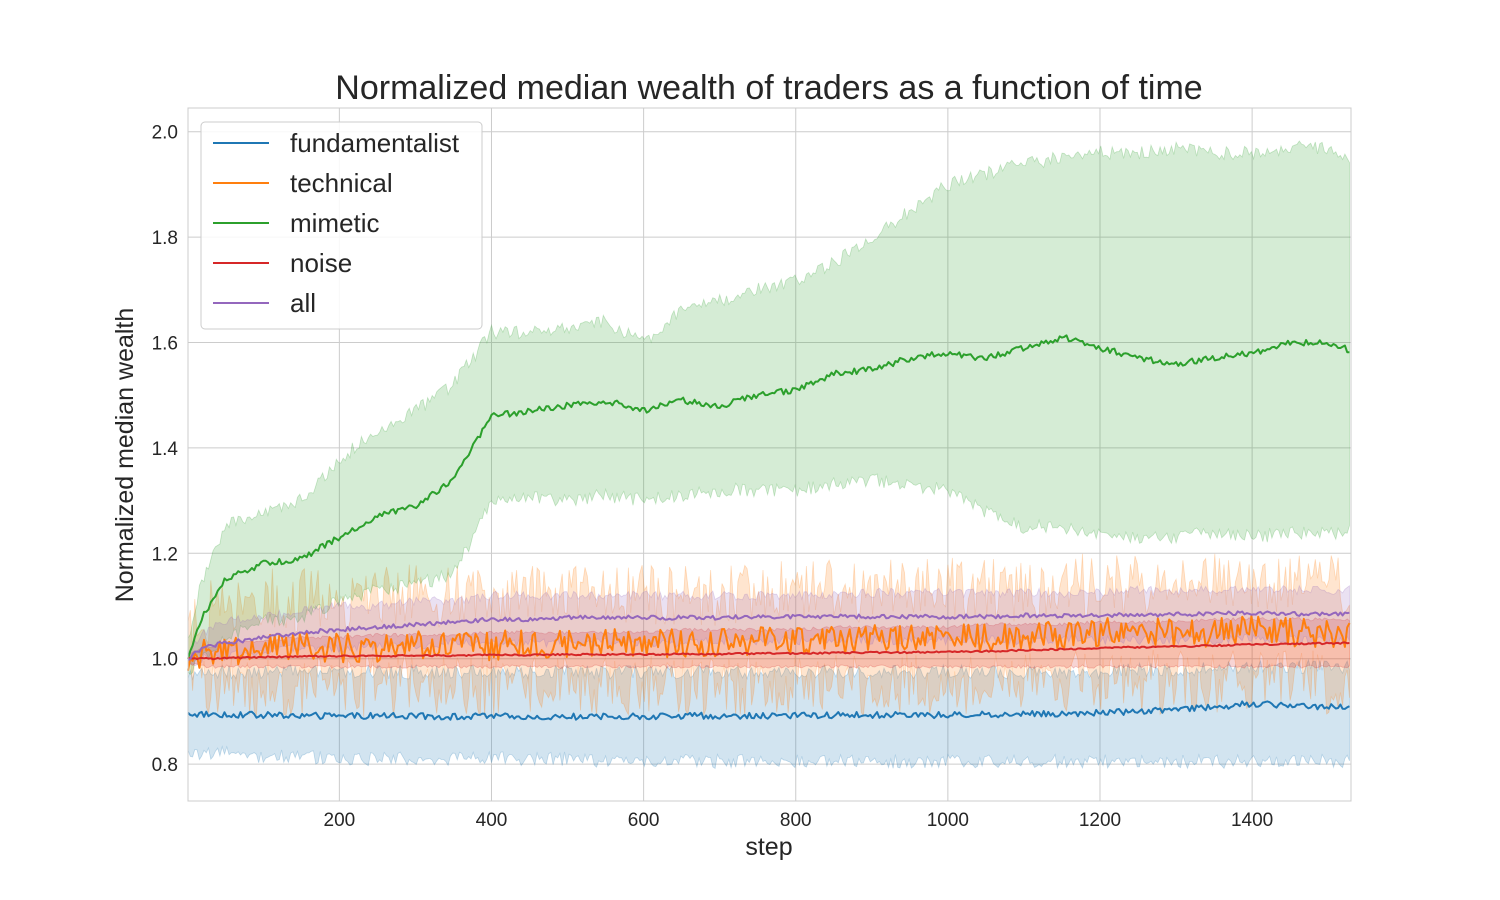 This screenshot has height=900, width=1500. What do you see at coordinates (768, 710) in the screenshot?
I see `line-fundamentalist` at bounding box center [768, 710].